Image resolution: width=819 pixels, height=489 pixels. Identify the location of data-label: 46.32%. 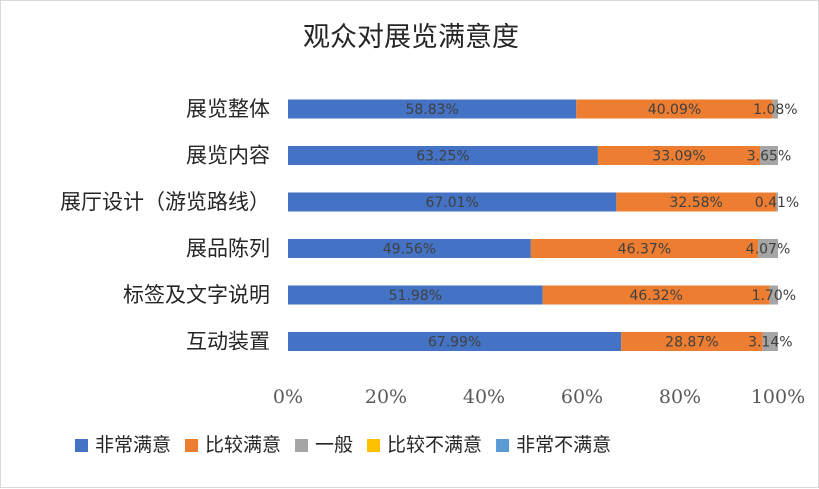
(655, 296).